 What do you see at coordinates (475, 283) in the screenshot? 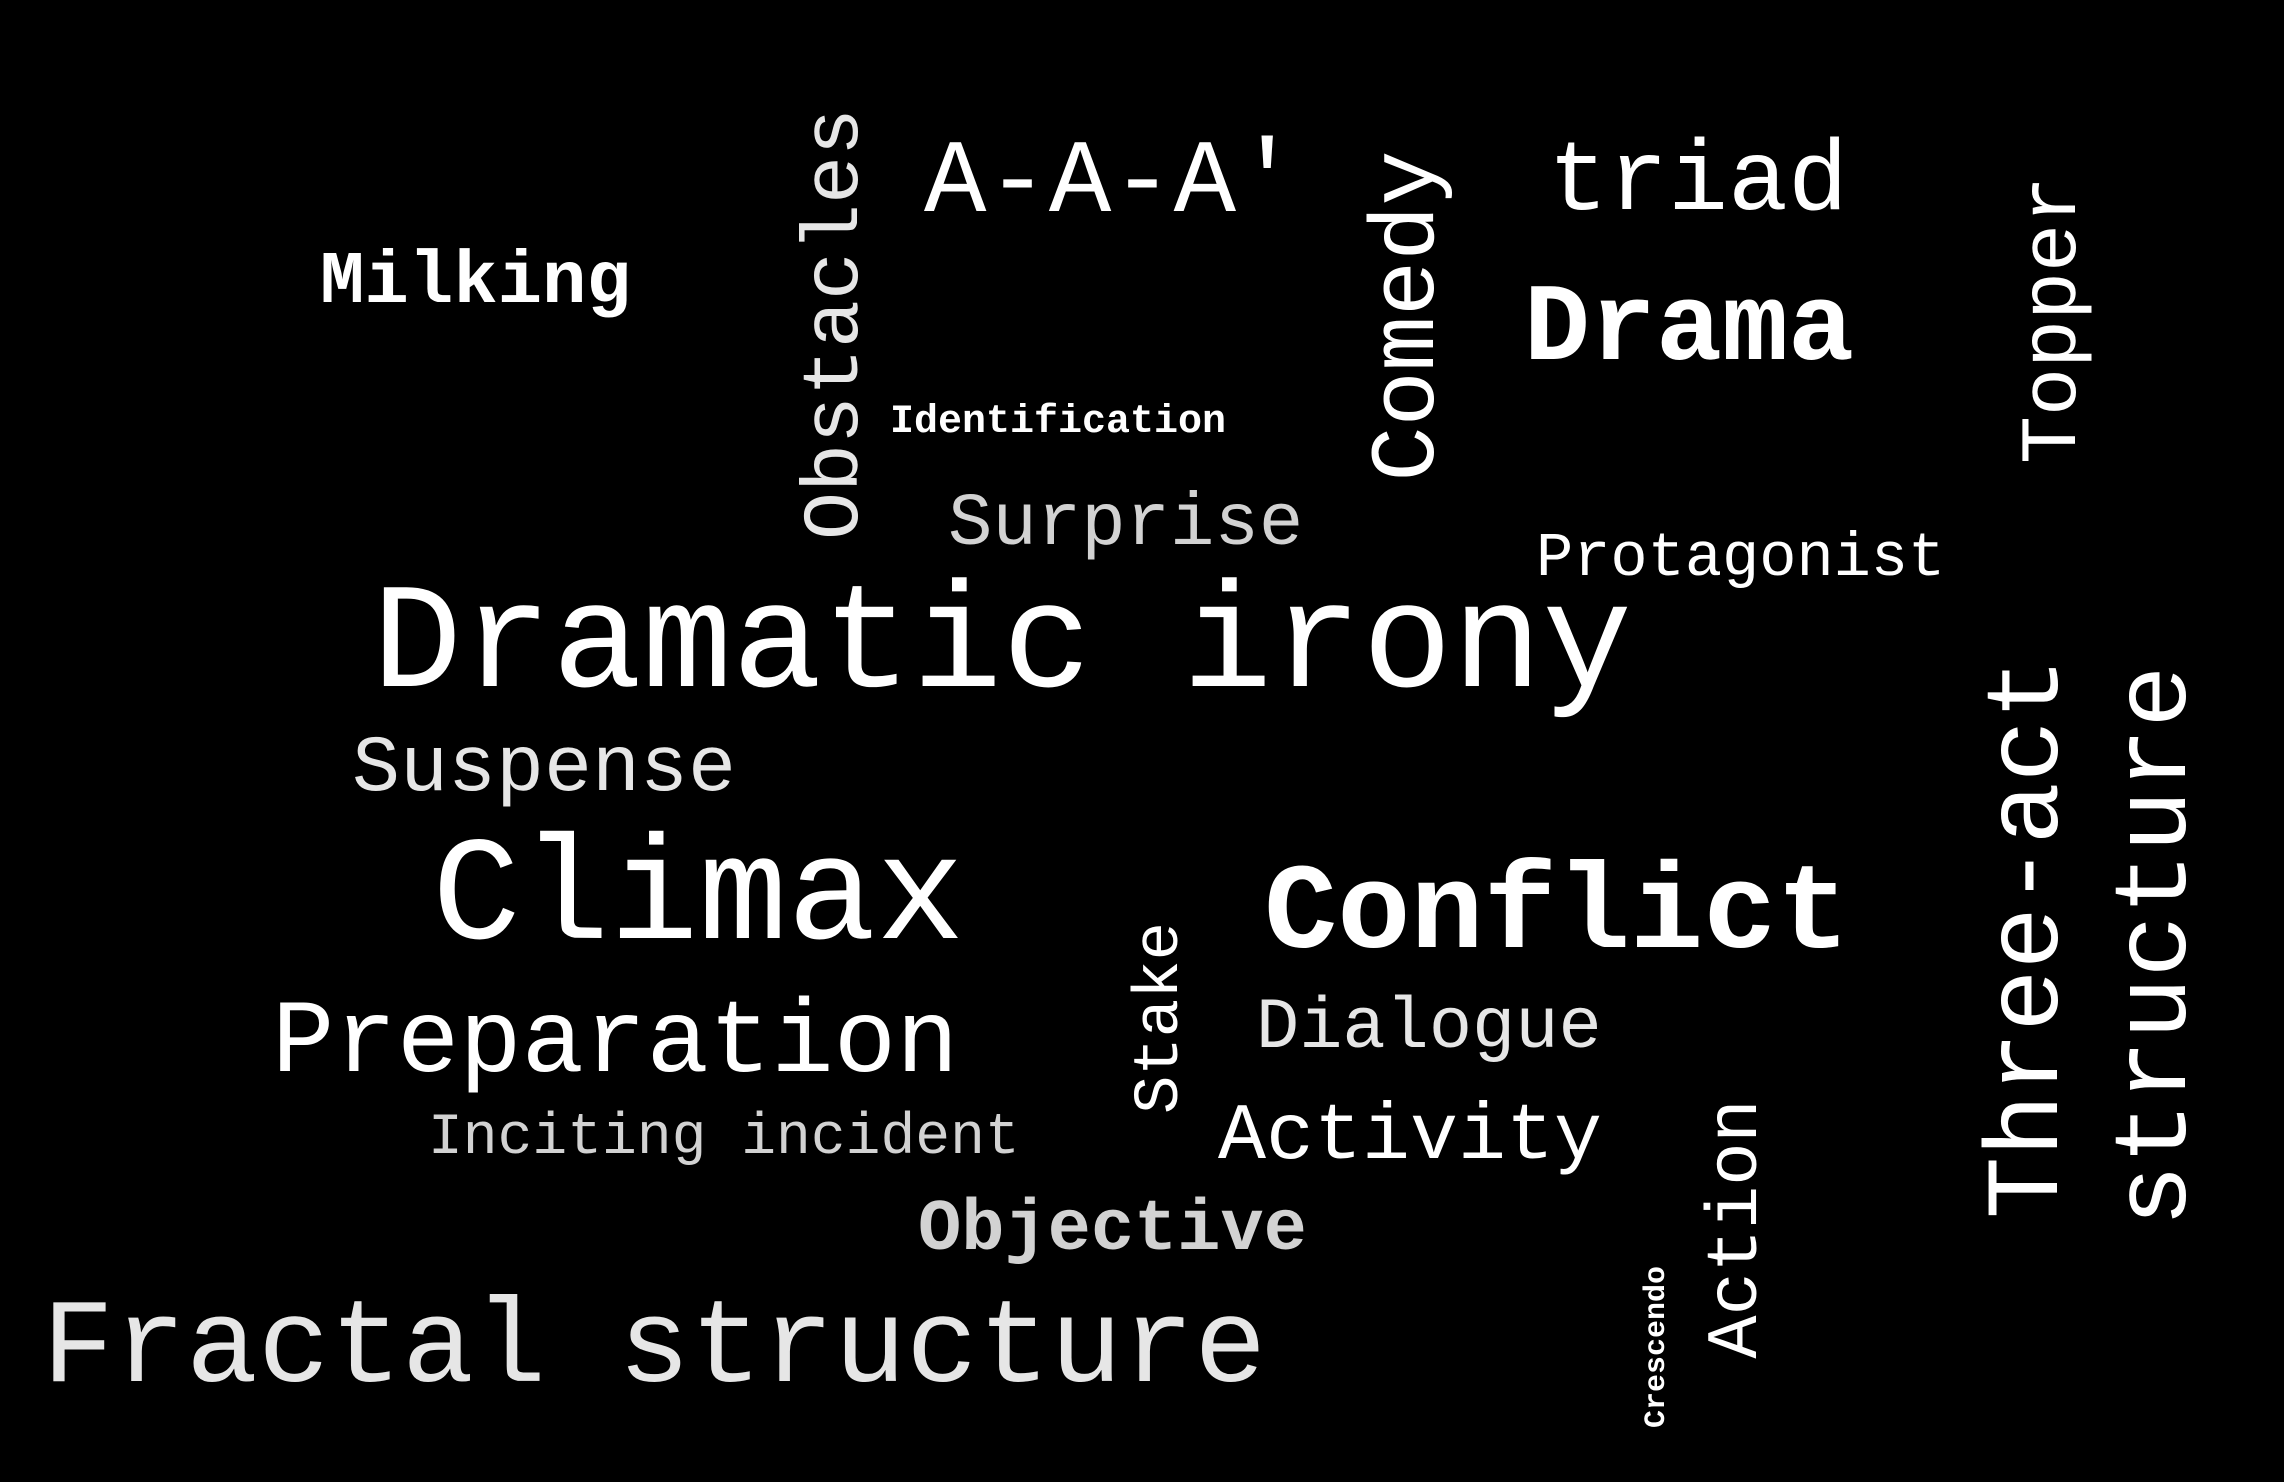
I see `word-milking: Milking` at bounding box center [475, 283].